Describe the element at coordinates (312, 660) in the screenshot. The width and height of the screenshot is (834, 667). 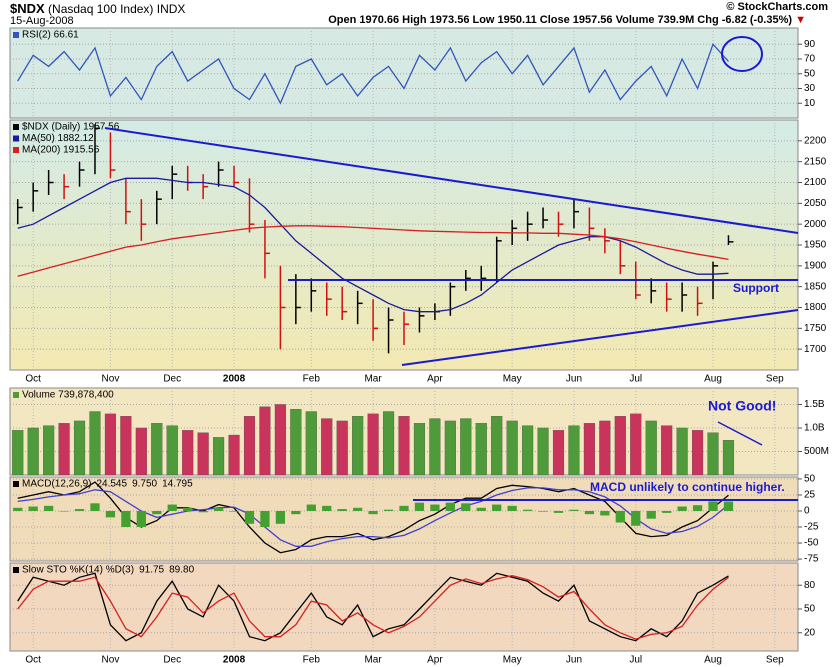
I see `x-tick-label: Feb` at that location.